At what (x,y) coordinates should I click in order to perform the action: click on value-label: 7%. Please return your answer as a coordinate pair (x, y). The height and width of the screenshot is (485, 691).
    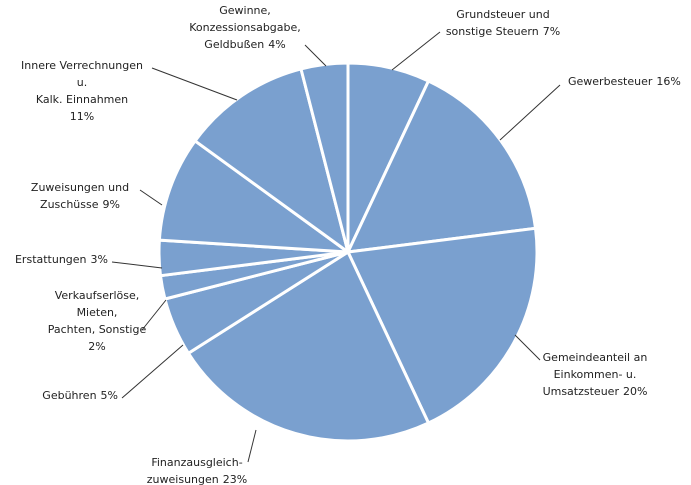
    Looking at the image, I should click on (551, 31).